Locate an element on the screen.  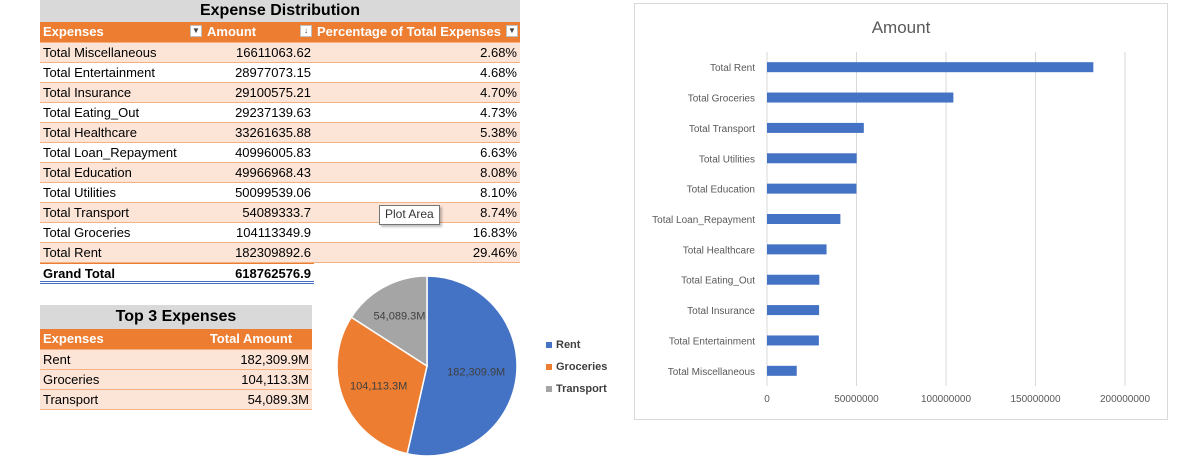
expense-name-cell: Rent is located at coordinates (57, 359).